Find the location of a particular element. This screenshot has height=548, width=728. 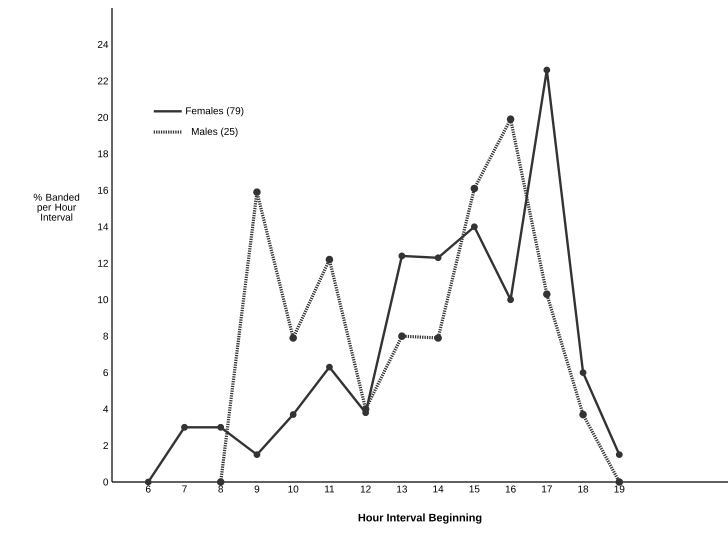

y-tick-label: 6 is located at coordinates (105, 372).